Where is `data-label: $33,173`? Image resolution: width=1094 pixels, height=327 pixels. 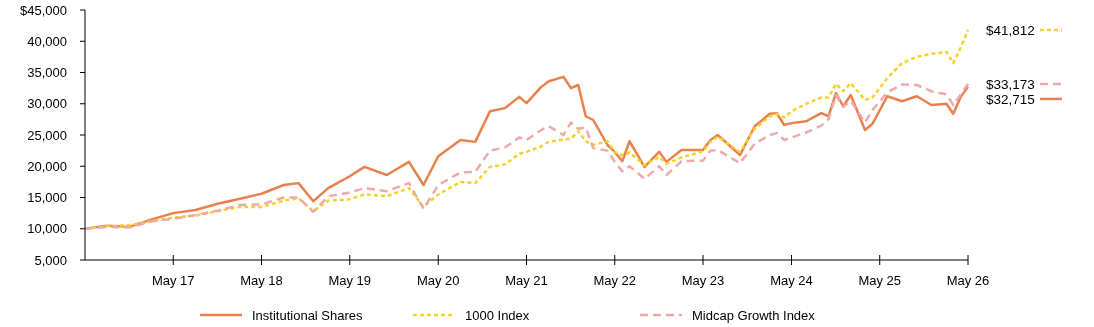 data-label: $33,173 is located at coordinates (1010, 84).